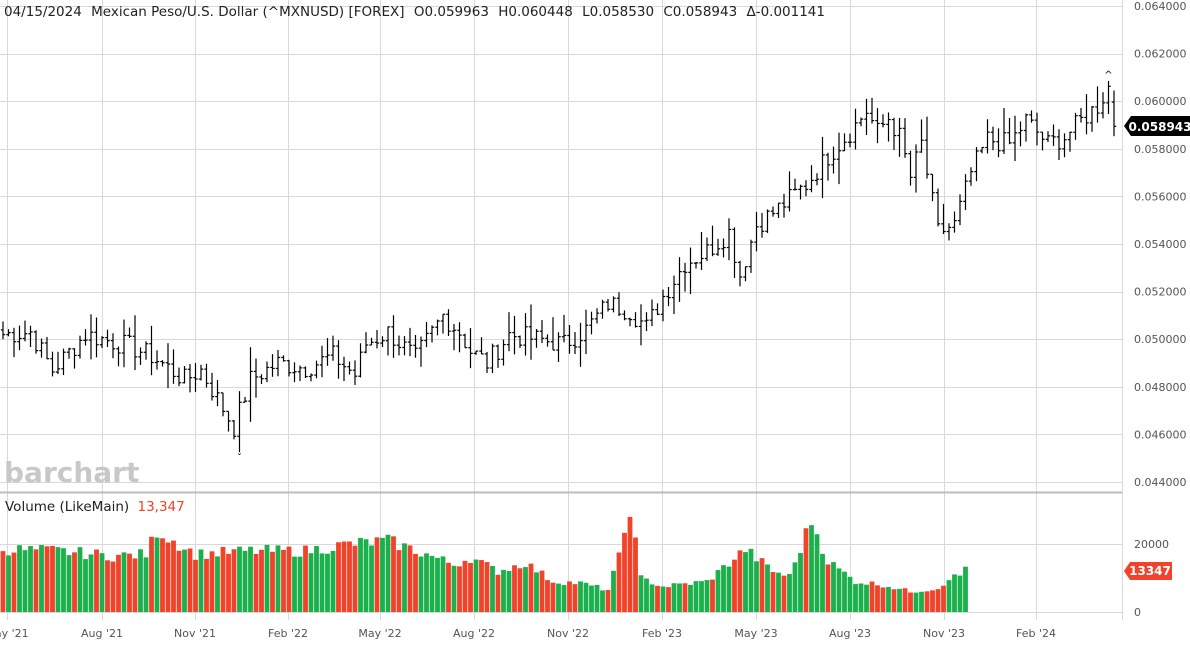 This screenshot has height=649, width=1190. What do you see at coordinates (700, 12) in the screenshot?
I see `quote-close: C0.058943` at bounding box center [700, 12].